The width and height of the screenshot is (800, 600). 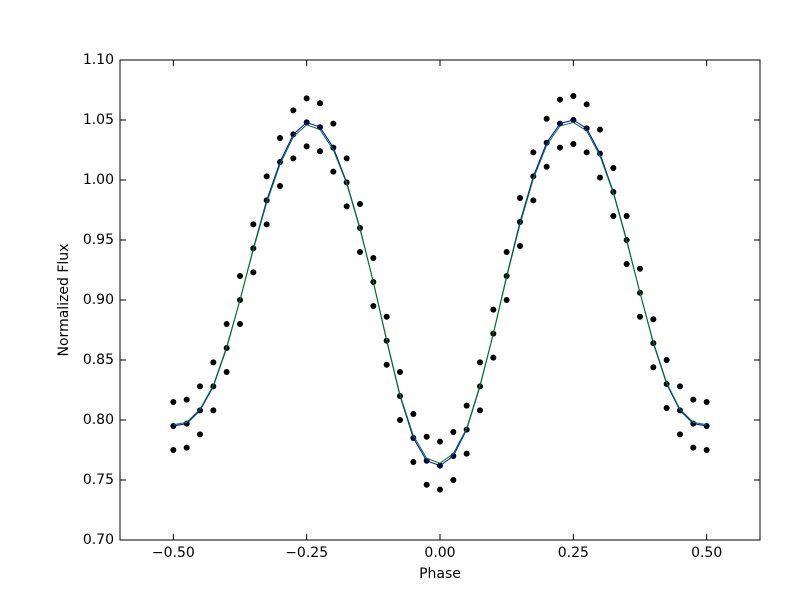 I want to click on y-tick-label: 1.00, so click(x=98, y=180).